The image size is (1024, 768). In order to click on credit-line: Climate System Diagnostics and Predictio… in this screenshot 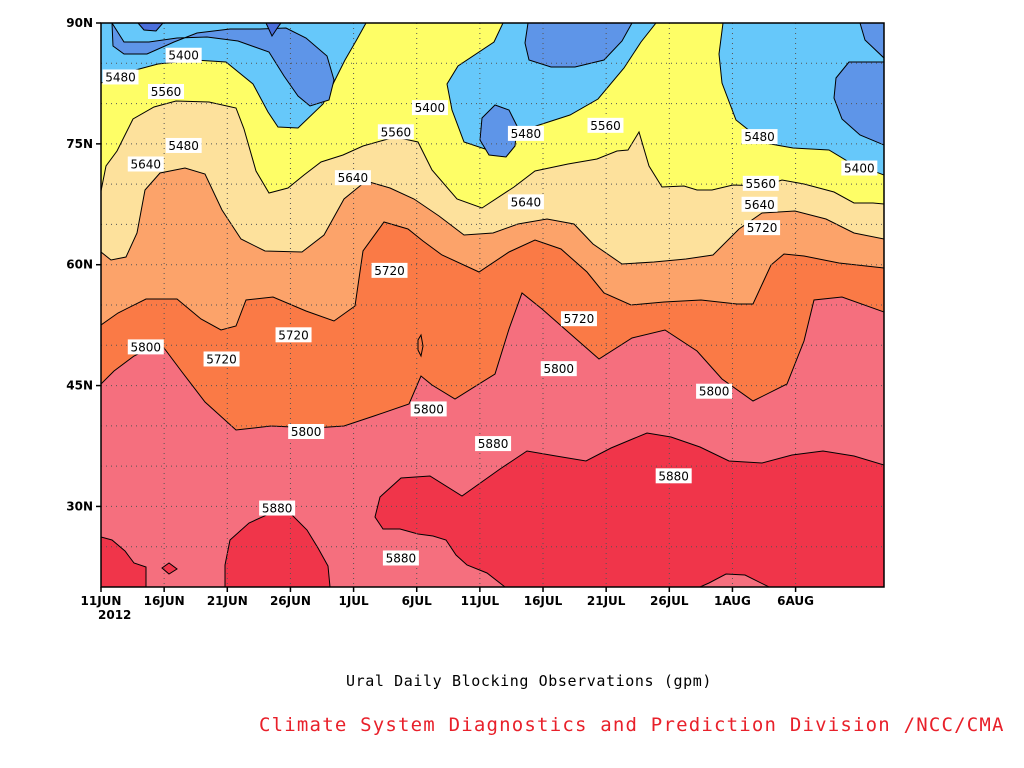, I will do `click(632, 725)`.